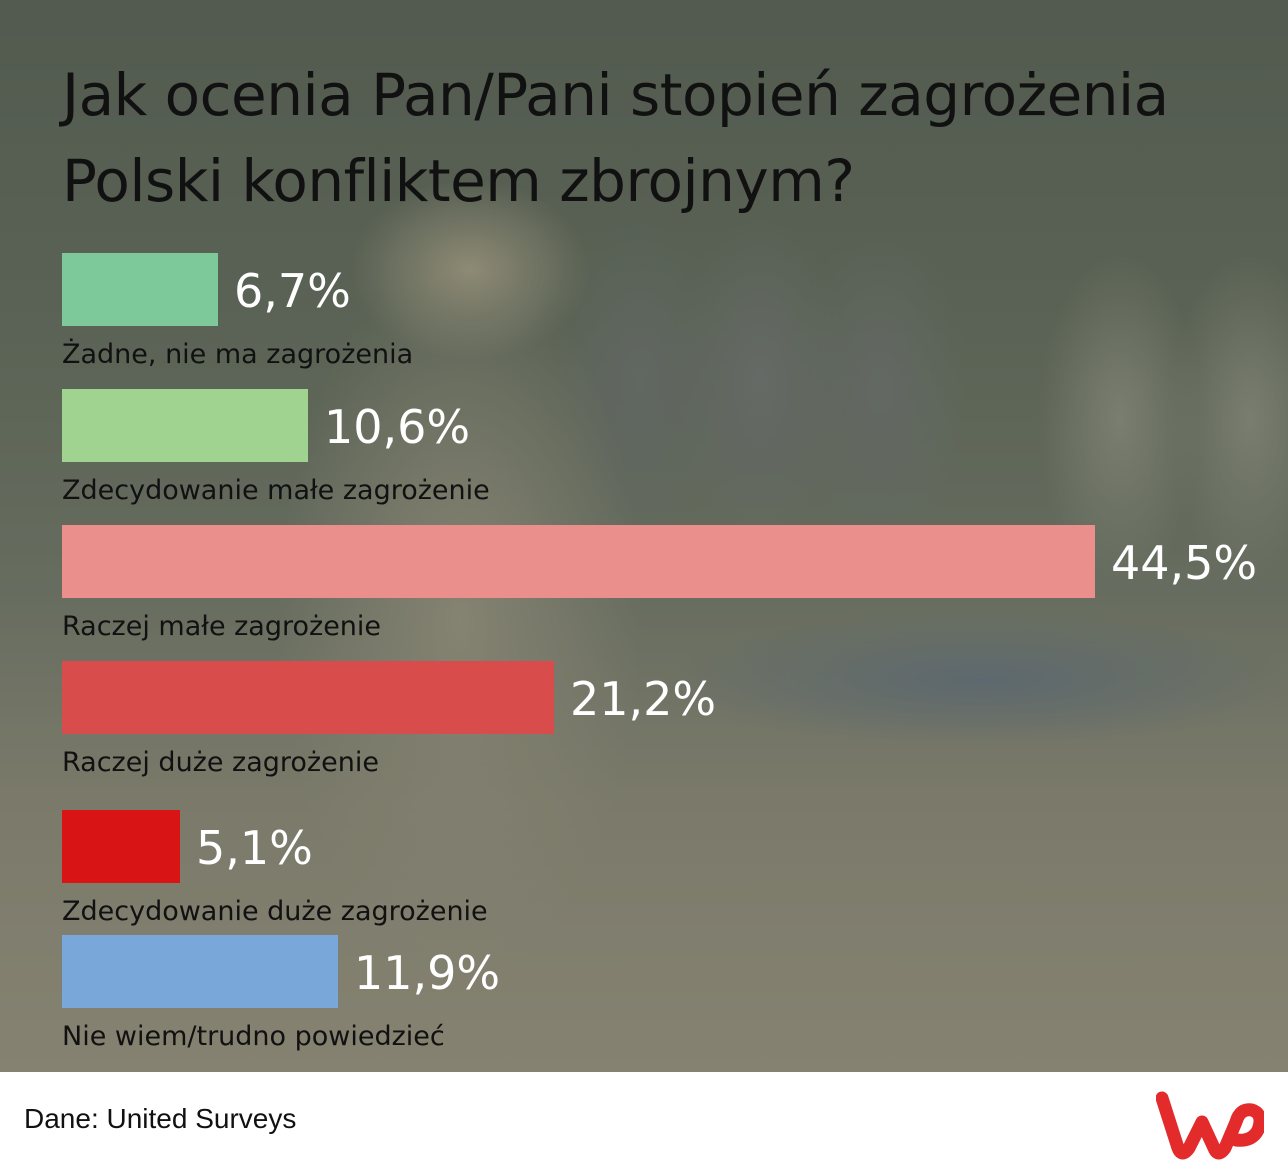  What do you see at coordinates (427, 973) in the screenshot?
I see `value-label-5: 11,9%` at bounding box center [427, 973].